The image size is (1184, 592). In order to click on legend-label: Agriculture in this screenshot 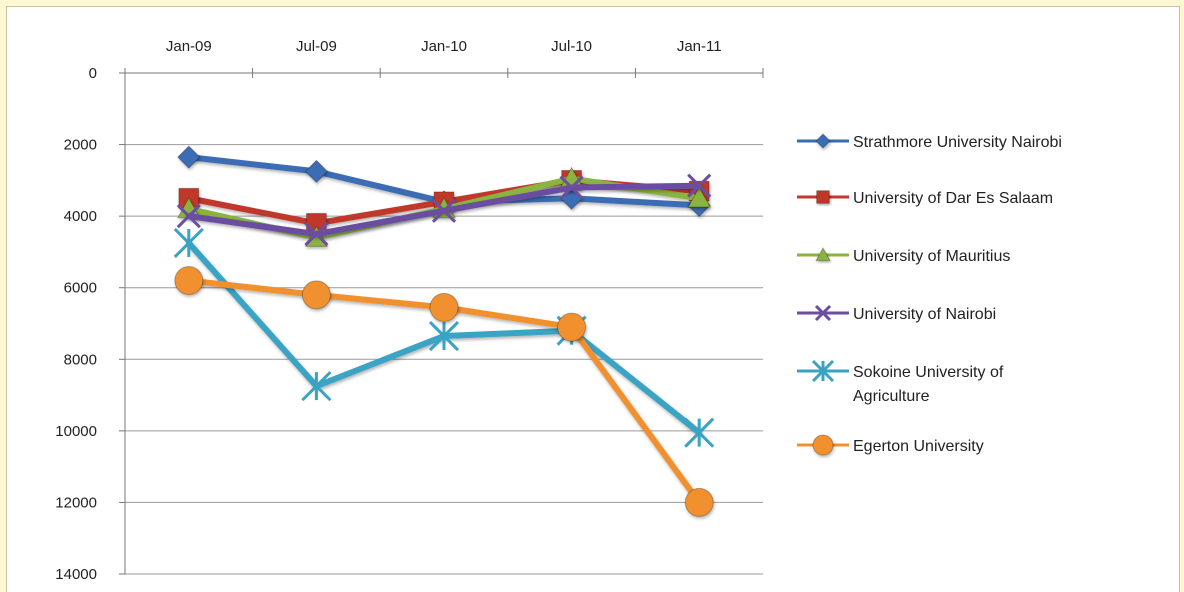, I will do `click(891, 396)`.